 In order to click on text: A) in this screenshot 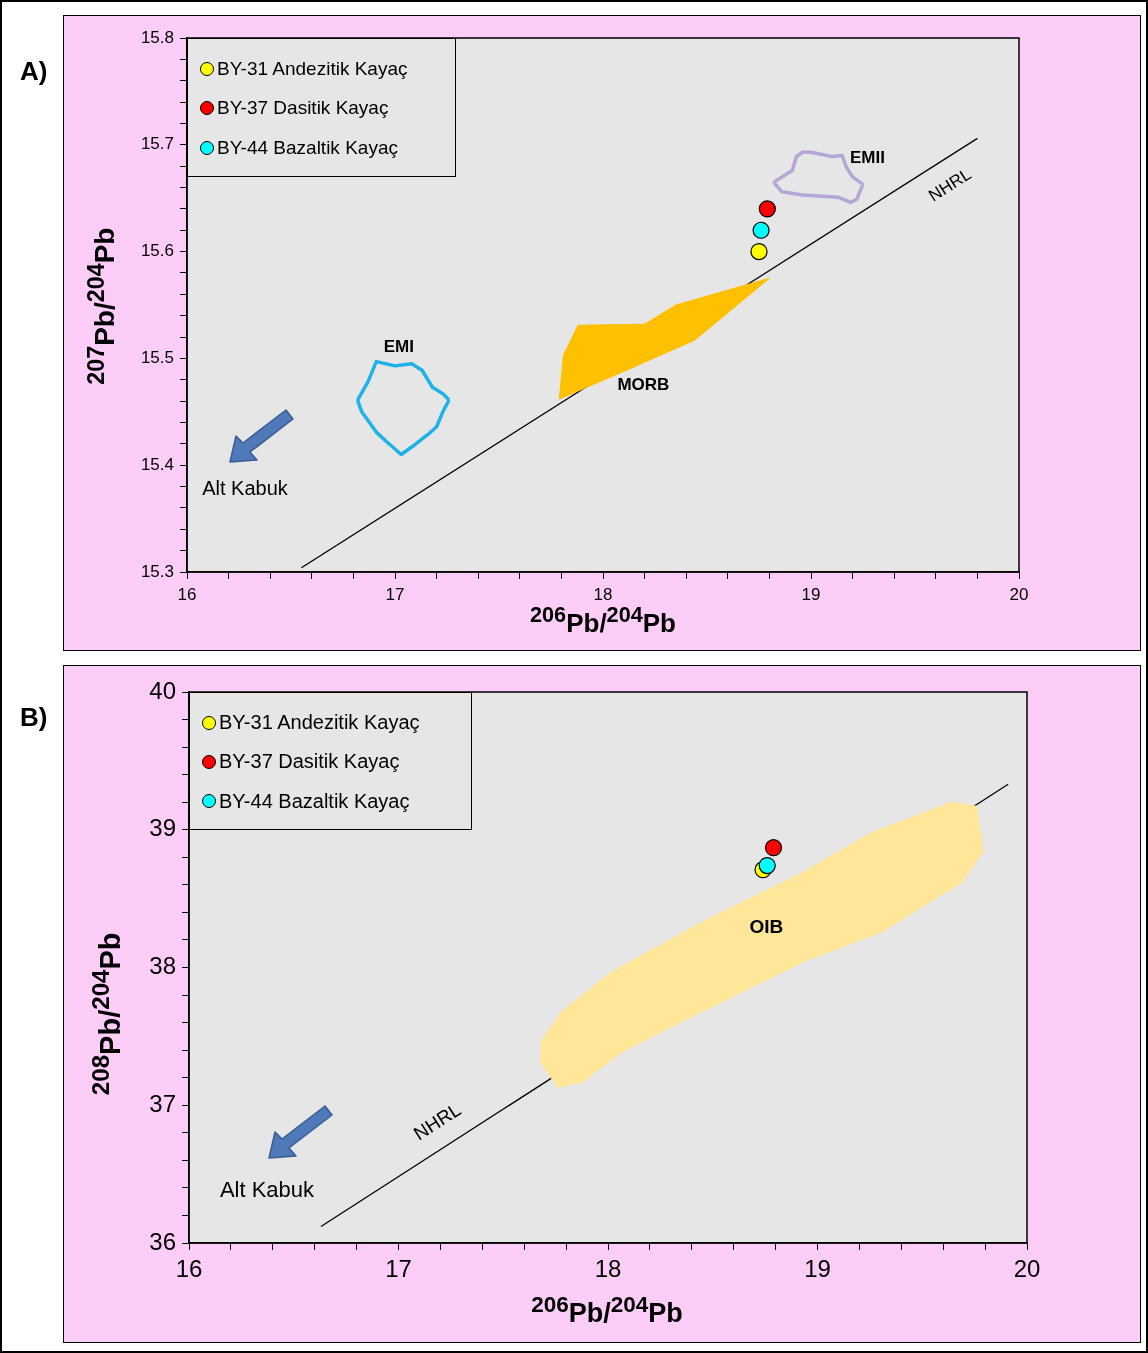, I will do `click(34, 71)`.